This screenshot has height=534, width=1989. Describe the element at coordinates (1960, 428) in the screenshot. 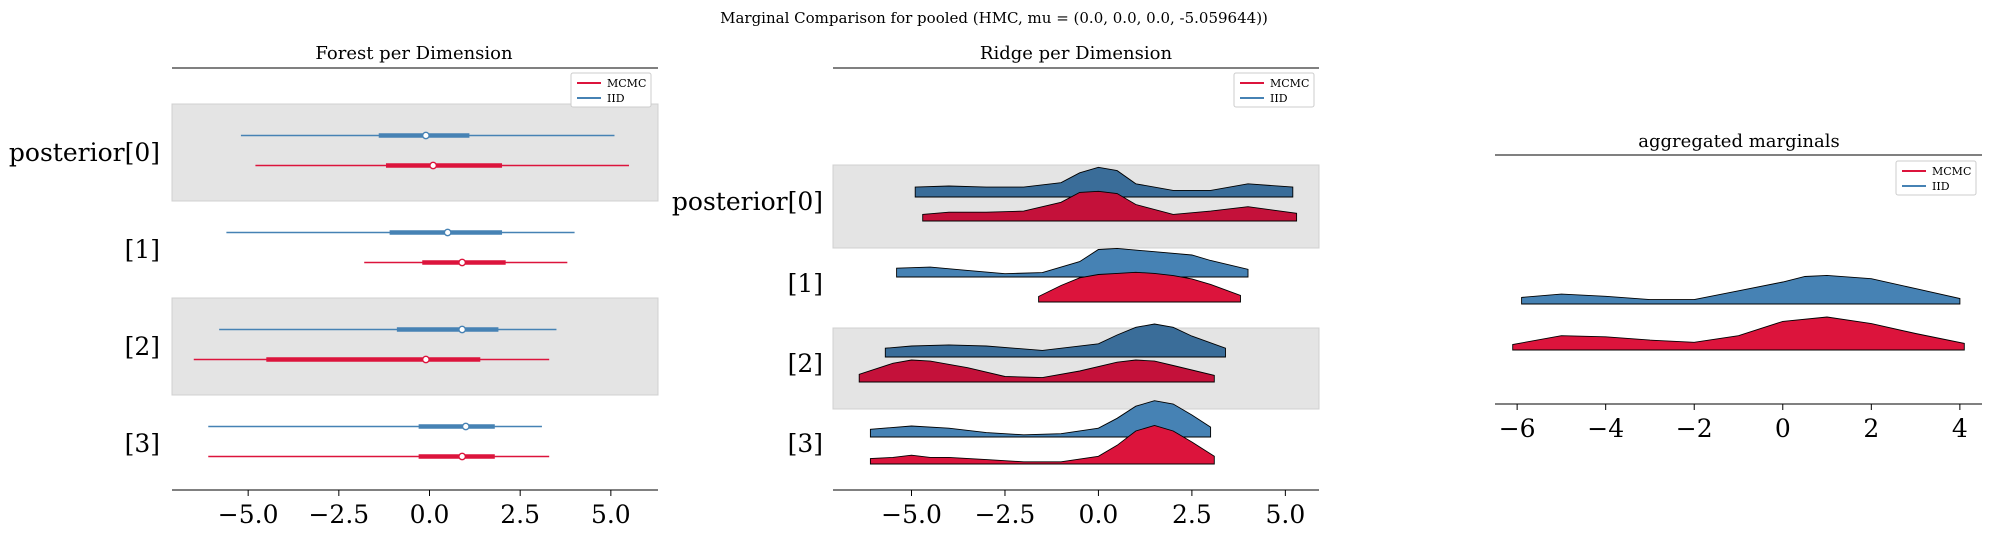

I see `aggregated-x-tick-label: 4` at that location.